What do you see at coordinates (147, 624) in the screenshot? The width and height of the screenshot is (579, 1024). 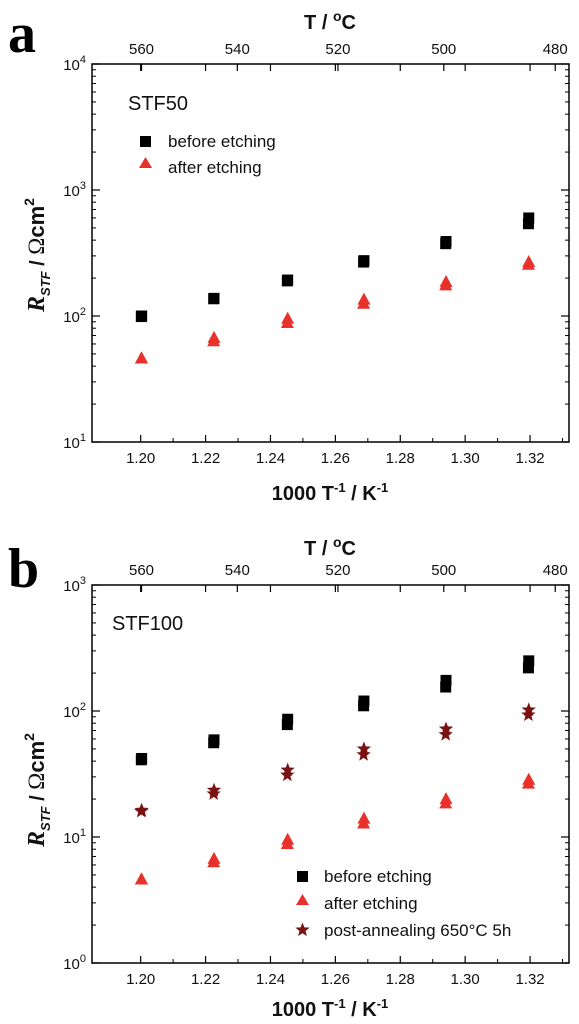 I see `sample-label-b: STF100` at bounding box center [147, 624].